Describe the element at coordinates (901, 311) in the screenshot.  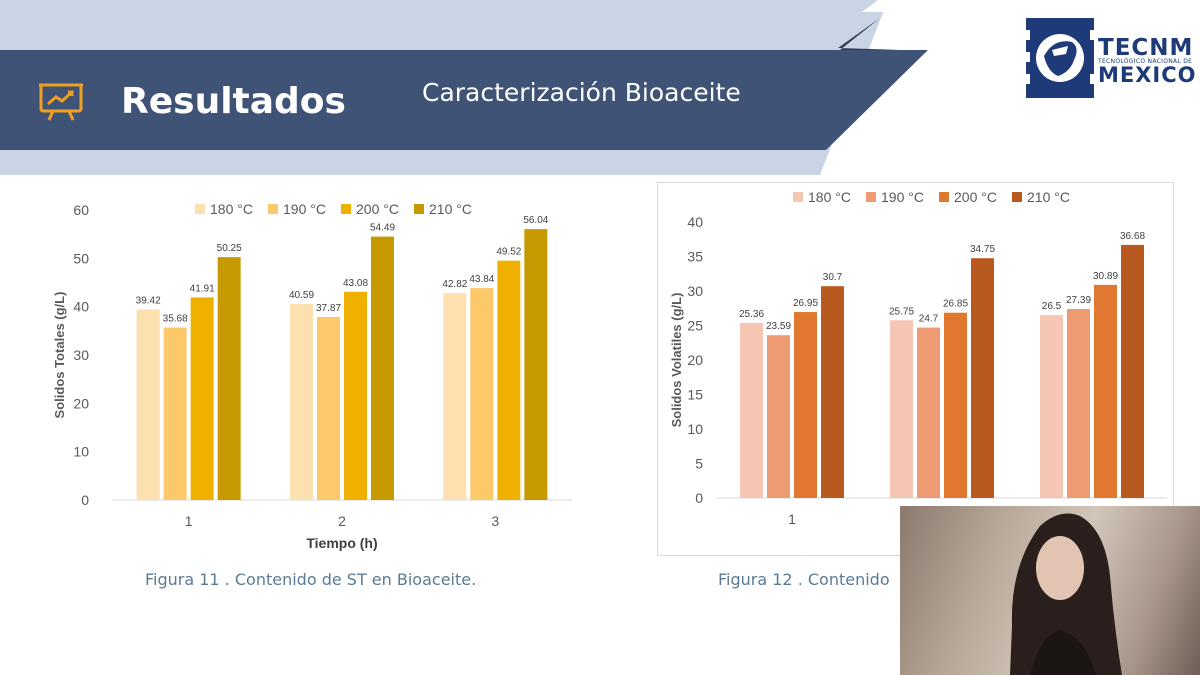
I see `bar-data-label: 25.75` at that location.